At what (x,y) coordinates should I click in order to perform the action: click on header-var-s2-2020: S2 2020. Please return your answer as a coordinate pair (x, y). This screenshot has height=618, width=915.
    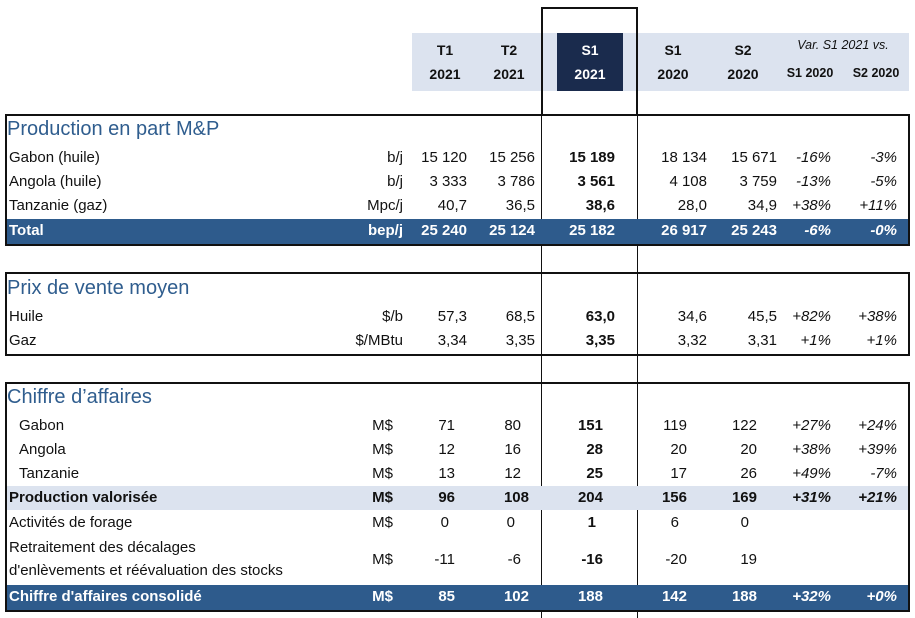
    Looking at the image, I should click on (876, 73).